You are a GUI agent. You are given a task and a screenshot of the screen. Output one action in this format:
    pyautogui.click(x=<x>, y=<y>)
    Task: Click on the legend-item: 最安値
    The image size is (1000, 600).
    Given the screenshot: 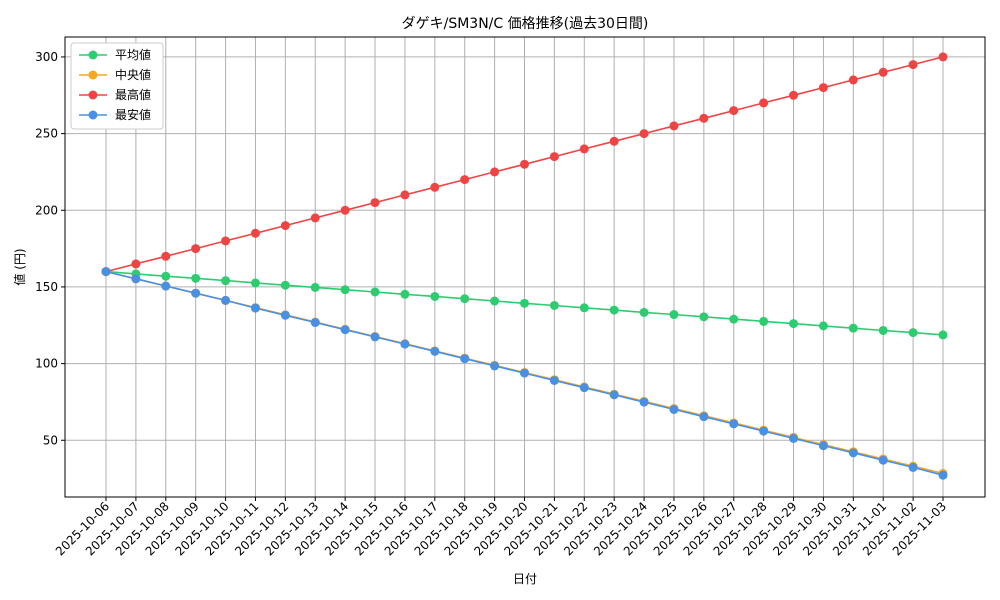 What is the action you would take?
    pyautogui.click(x=115, y=114)
    